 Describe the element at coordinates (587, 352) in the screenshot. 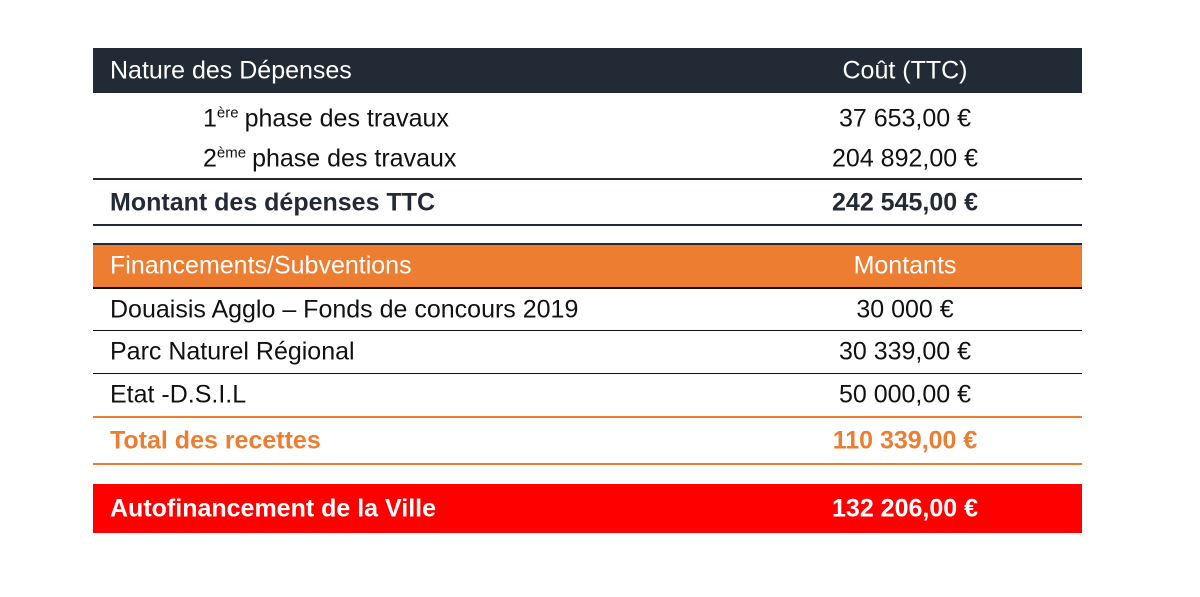

I see `funding-row: Parc Naturel Régional 30 339,00 €` at that location.